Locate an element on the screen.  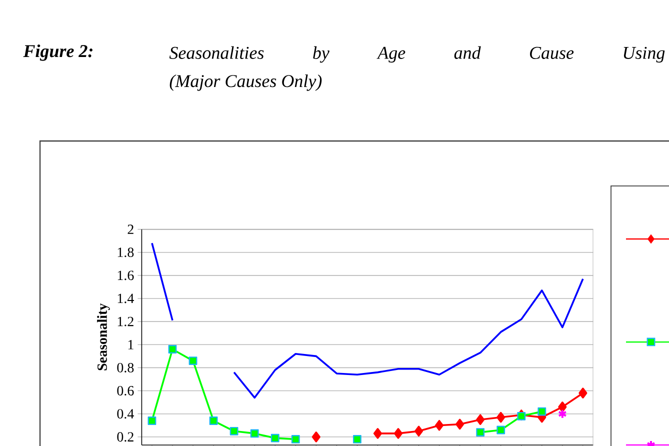
y-tick-label: 1.8 is located at coordinates (126, 253).